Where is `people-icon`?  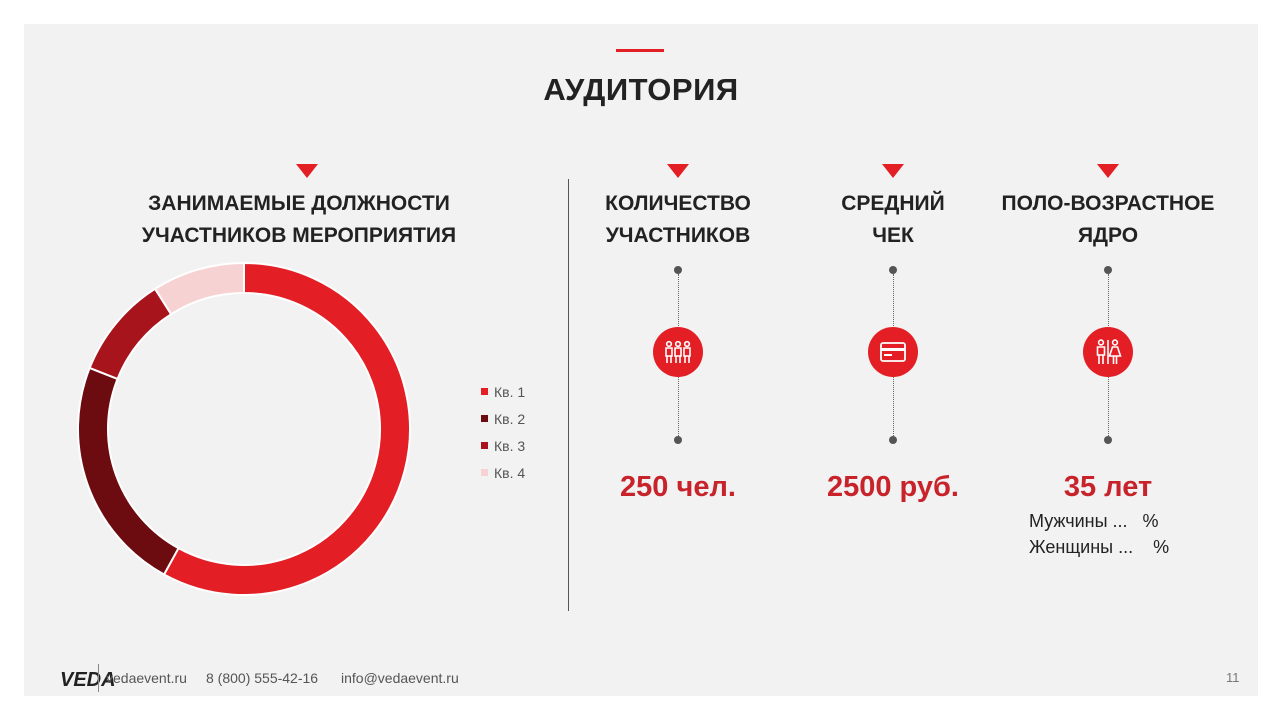 people-icon is located at coordinates (678, 352).